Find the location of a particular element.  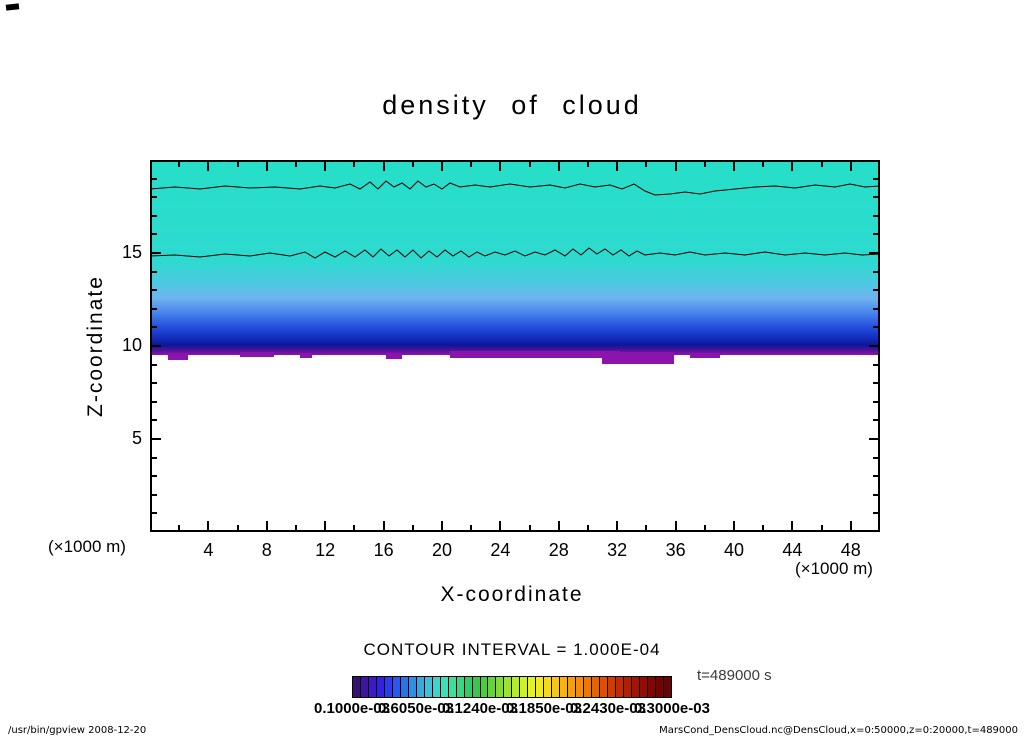

contour-interval-label: CONTOUR INTERVAL = 1.000E-04 is located at coordinates (512, 649).